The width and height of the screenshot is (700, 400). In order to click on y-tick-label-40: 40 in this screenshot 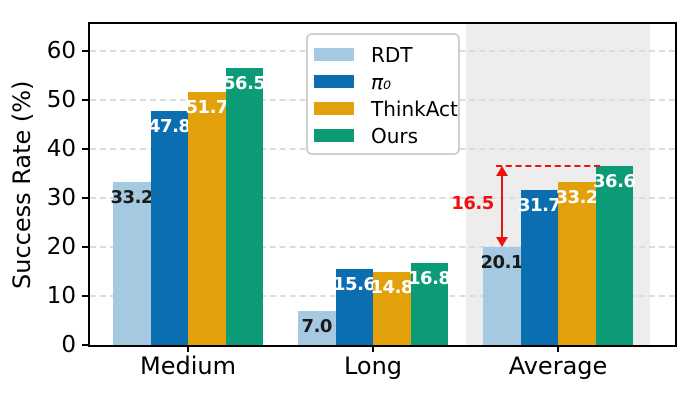, I will do `click(61, 149)`.